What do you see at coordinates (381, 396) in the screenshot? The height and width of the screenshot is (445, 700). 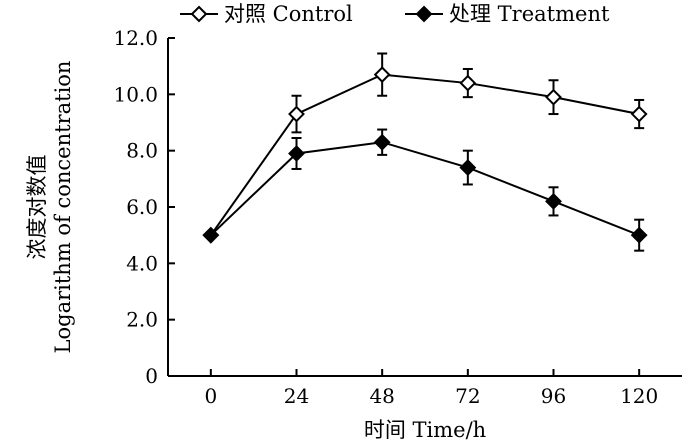 I see `x-tick-label: 48` at bounding box center [381, 396].